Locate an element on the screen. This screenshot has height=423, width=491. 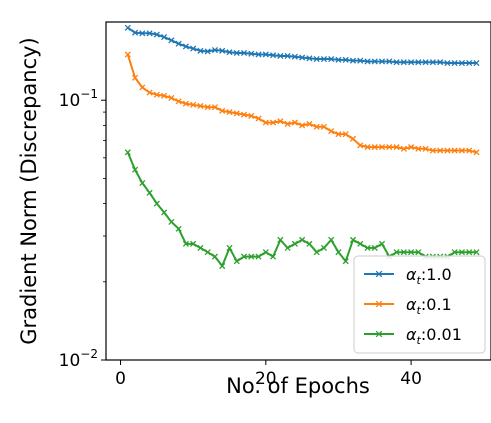
x-axis-label: No. of Epochs is located at coordinates (298, 386).